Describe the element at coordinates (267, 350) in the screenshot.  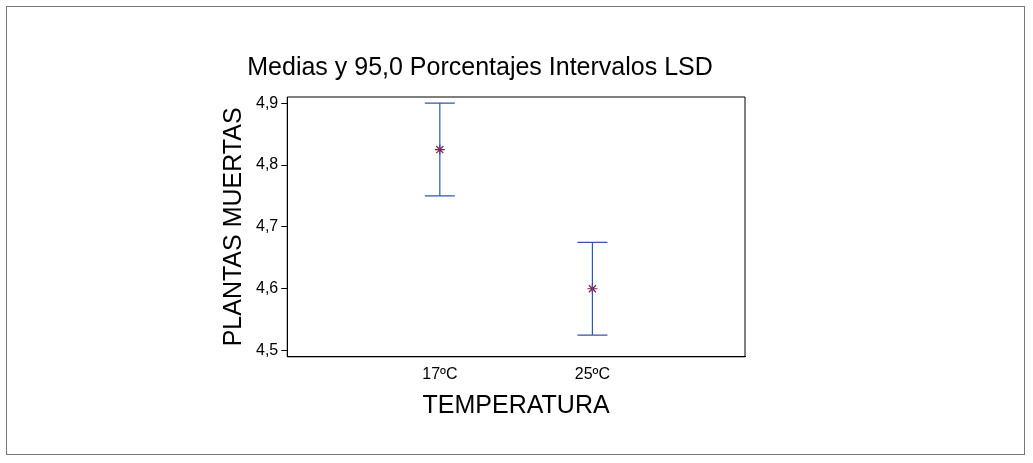
I see `y-tick-label: 4,5` at that location.